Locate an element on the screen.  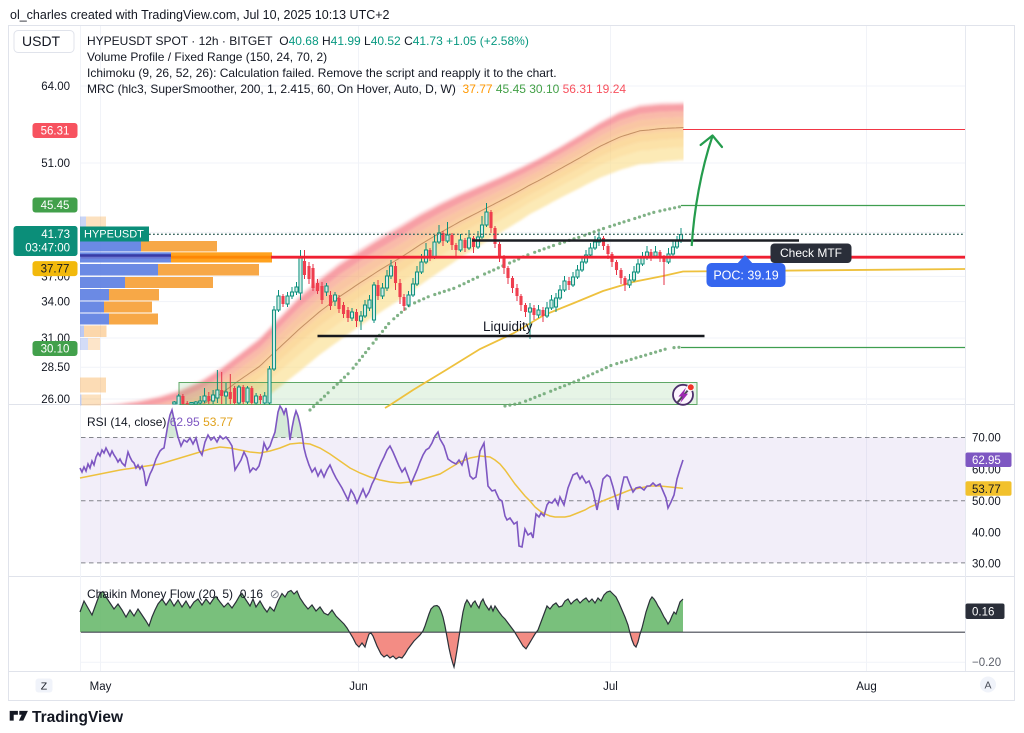
svg-text: Liquidity is located at coordinates (508, 326).